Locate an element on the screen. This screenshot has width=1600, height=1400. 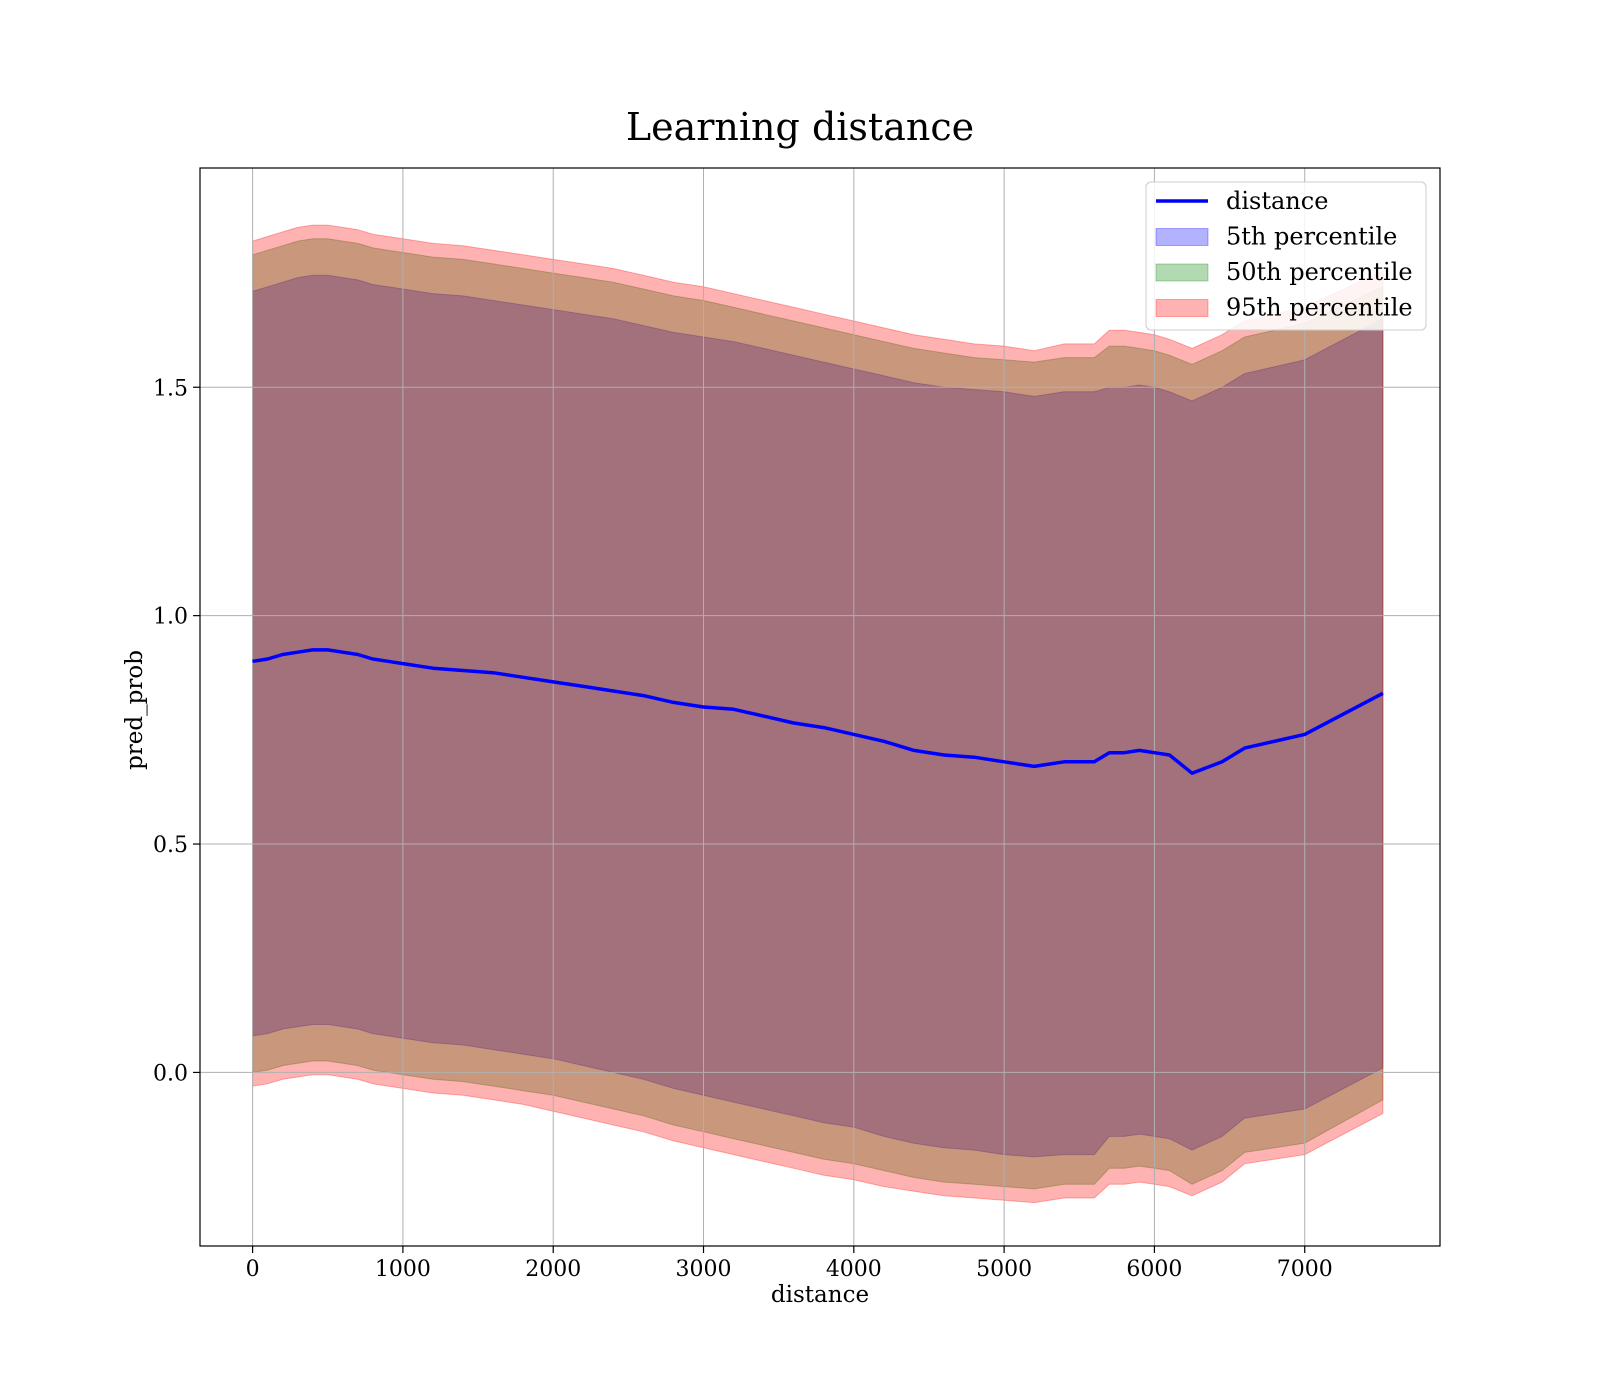
x-tick-label: 0 is located at coordinates (253, 1269).